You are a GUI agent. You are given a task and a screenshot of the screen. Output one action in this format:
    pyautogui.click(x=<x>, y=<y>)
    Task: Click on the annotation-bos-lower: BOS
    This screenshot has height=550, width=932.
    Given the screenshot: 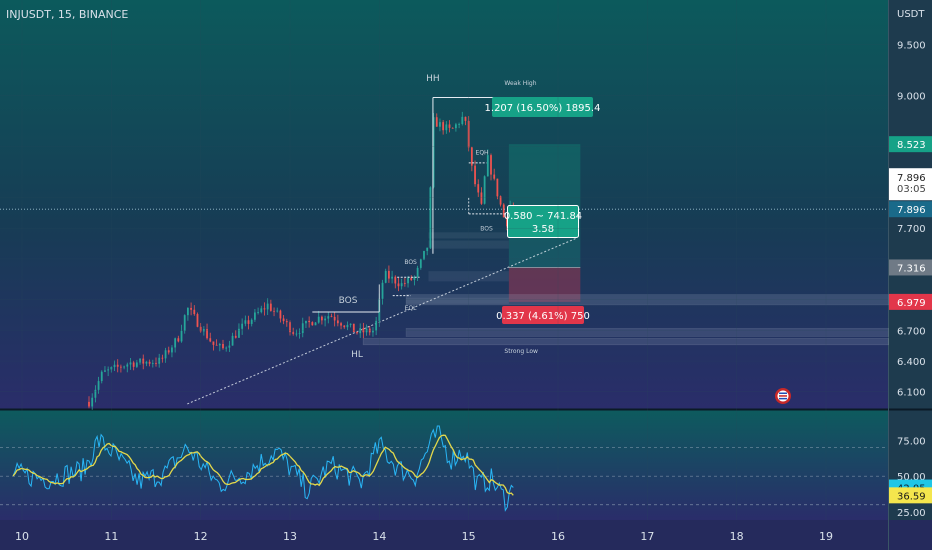 What is the action you would take?
    pyautogui.click(x=348, y=301)
    